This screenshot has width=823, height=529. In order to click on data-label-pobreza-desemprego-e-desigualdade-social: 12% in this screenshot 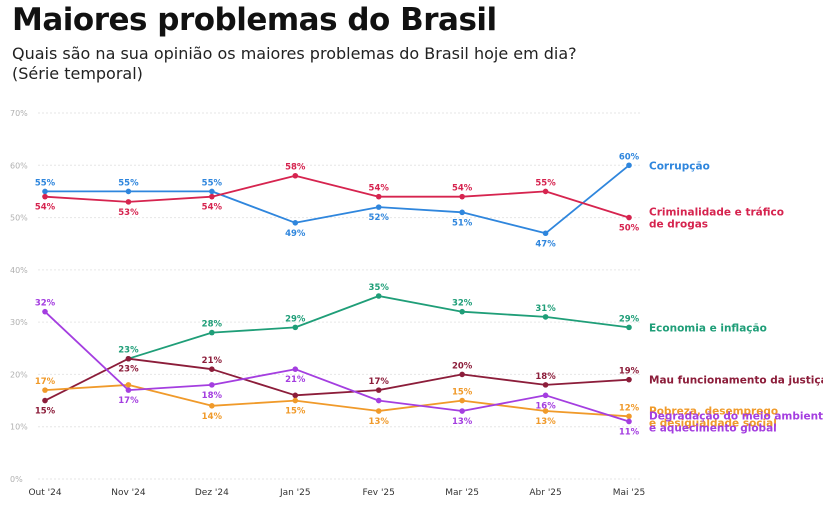, I will do `click(629, 408)`.